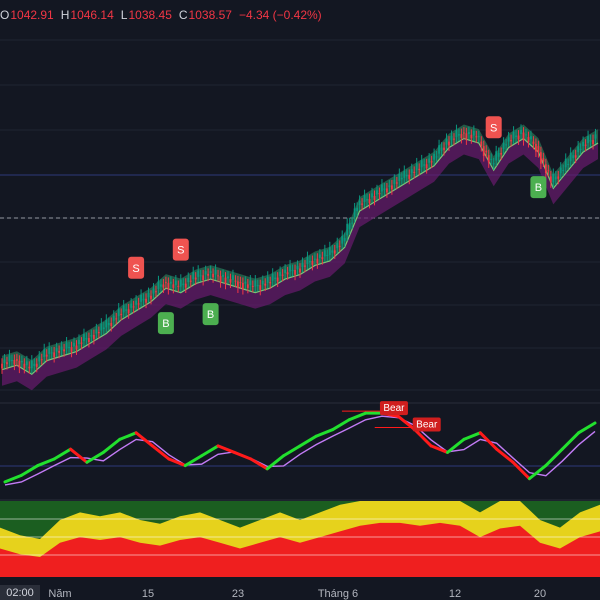  Describe the element at coordinates (210, 15) in the screenshot. I see `close-value: 1038.57` at that location.